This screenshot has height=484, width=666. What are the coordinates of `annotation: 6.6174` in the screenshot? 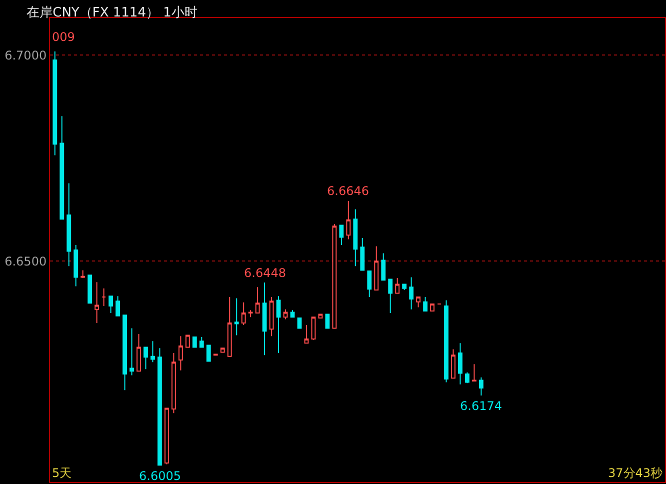 It's located at (481, 406).